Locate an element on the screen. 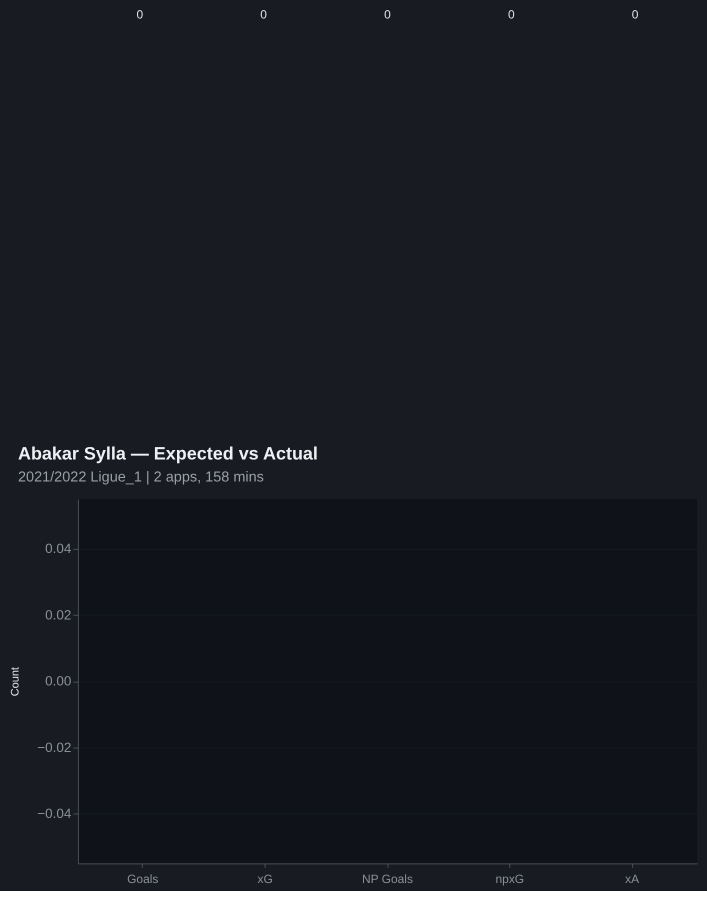 This screenshot has width=707, height=899. x-tick-label: Goals is located at coordinates (142, 879).